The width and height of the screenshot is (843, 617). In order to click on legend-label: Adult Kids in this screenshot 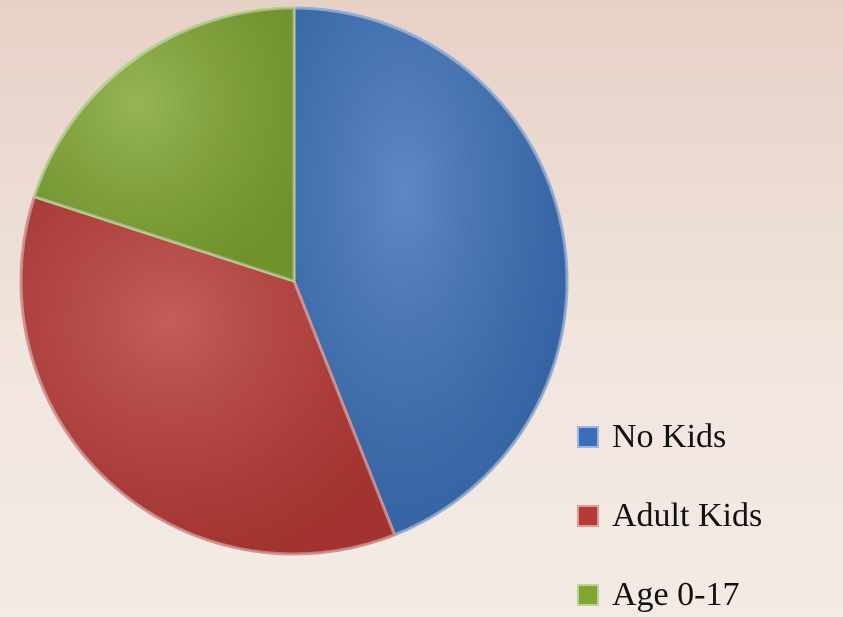, I will do `click(687, 515)`.